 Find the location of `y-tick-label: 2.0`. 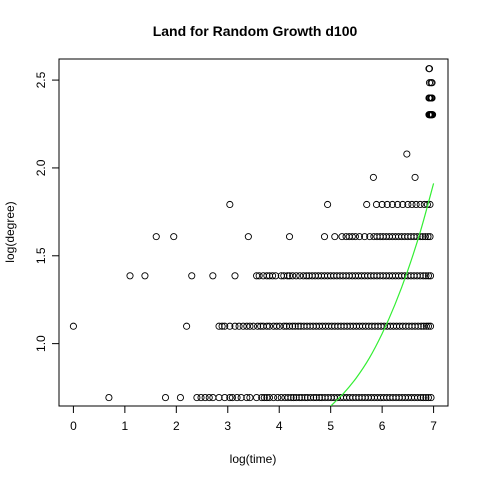

y-tick-label: 2.0 is located at coordinates (41, 167).